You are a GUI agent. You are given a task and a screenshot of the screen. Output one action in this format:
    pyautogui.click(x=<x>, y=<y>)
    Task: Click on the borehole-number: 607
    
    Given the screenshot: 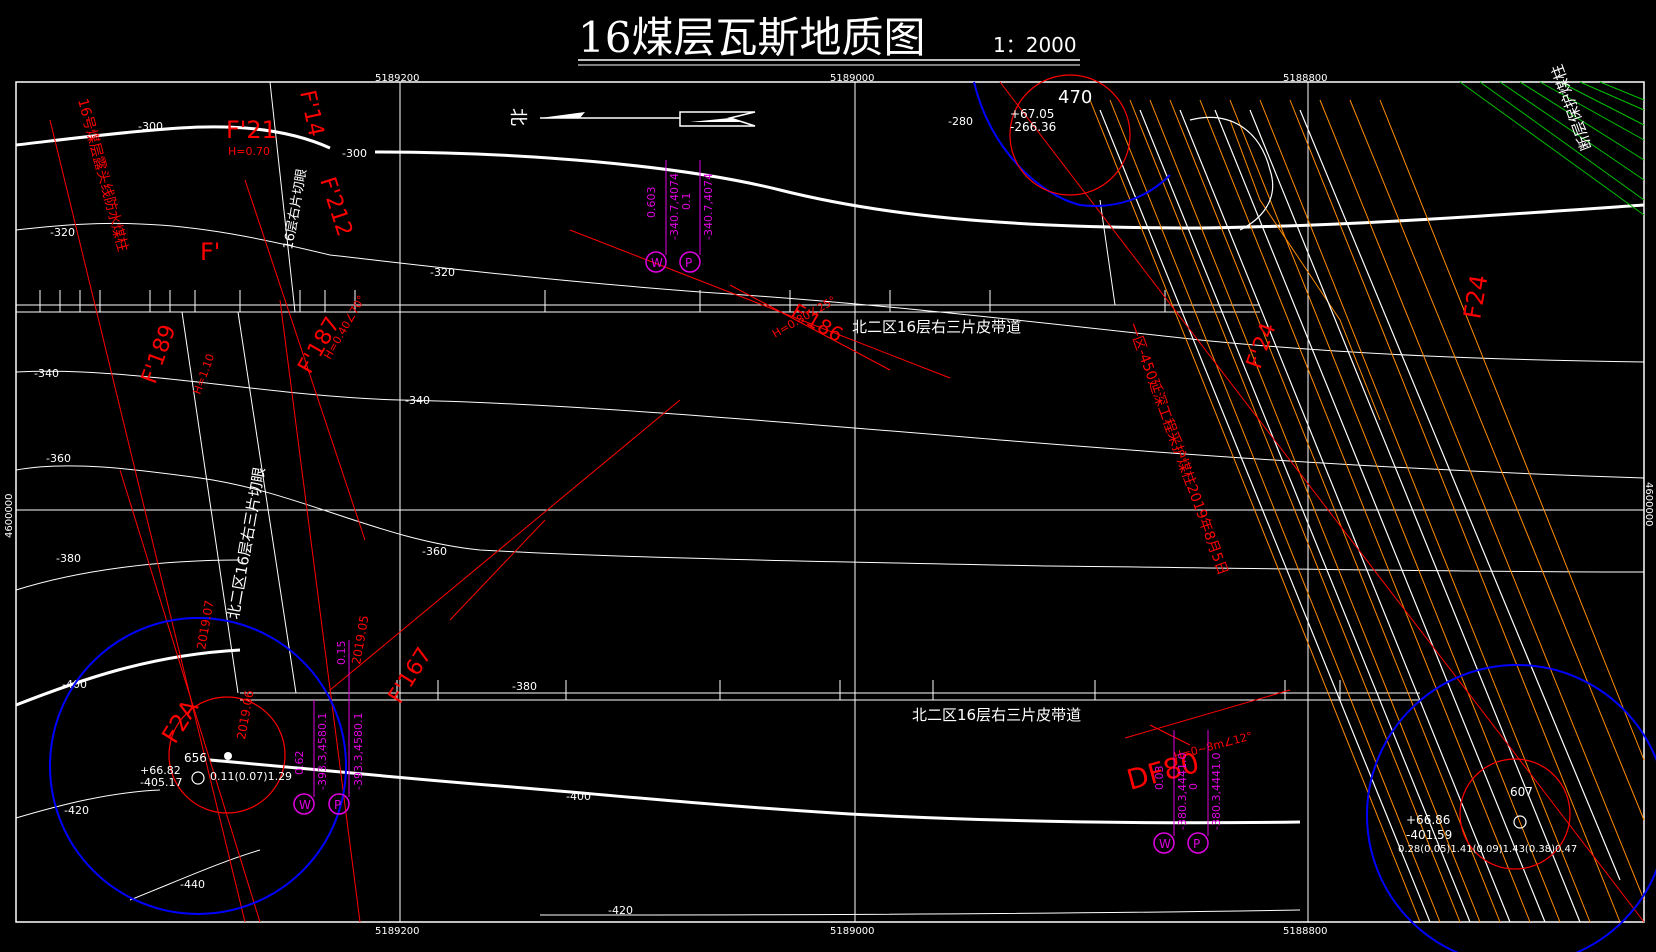 What is the action you would take?
    pyautogui.click(x=1521, y=792)
    